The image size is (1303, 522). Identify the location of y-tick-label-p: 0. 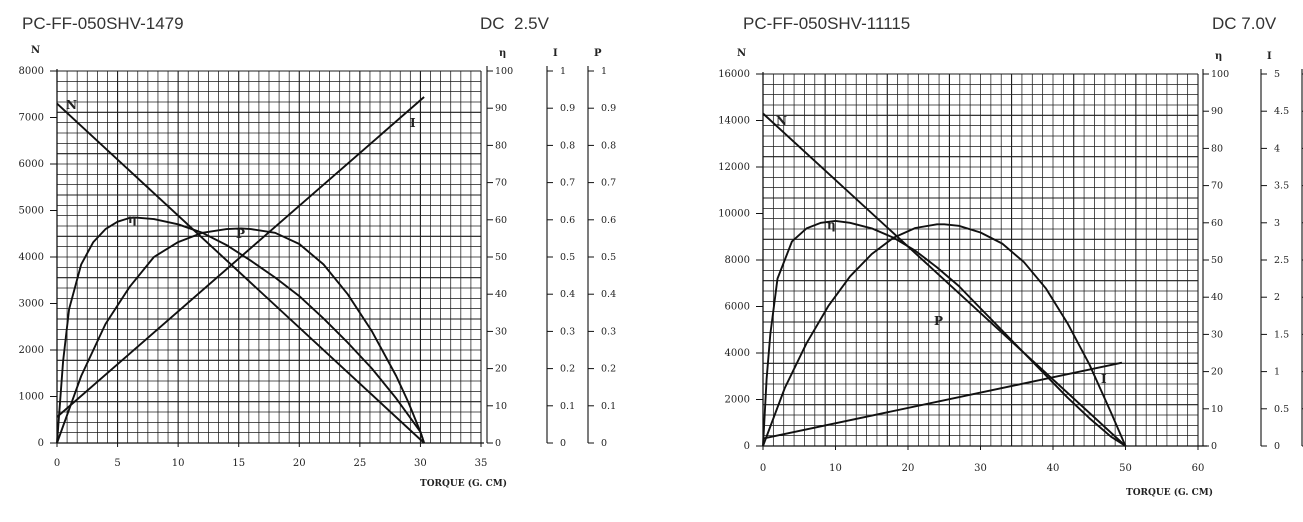
(604, 443).